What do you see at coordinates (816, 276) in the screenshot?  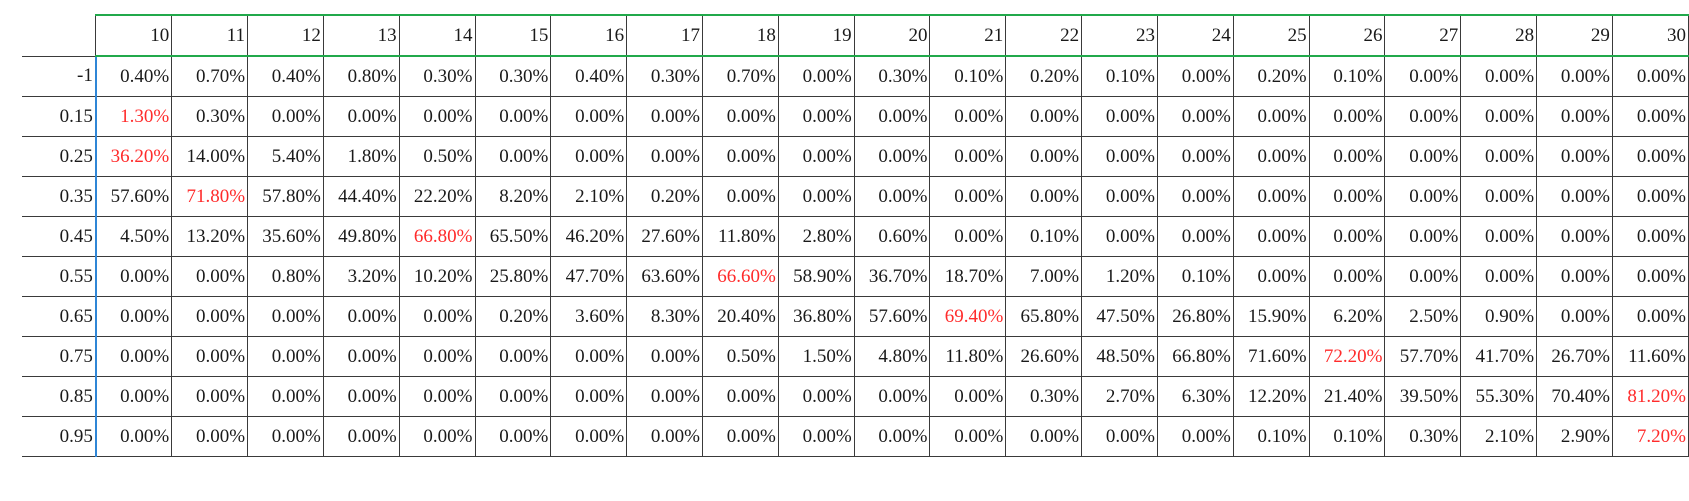 I see `table-cell: 58.90%` at bounding box center [816, 276].